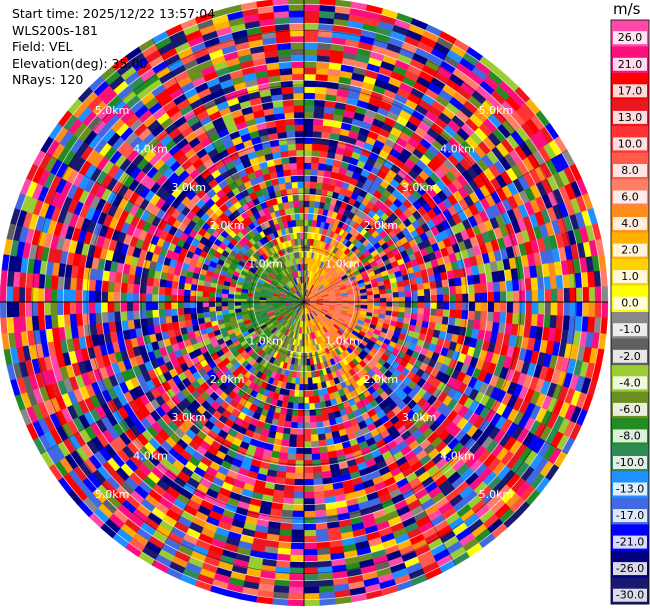  Describe the element at coordinates (627, 9) in the screenshot. I see `colorbar-unit-label: m/s` at that location.